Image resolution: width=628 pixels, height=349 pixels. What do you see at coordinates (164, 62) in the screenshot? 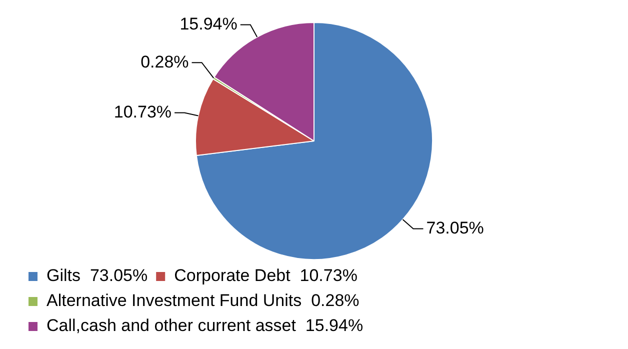
I see `data-label: 0.28%` at bounding box center [164, 62].